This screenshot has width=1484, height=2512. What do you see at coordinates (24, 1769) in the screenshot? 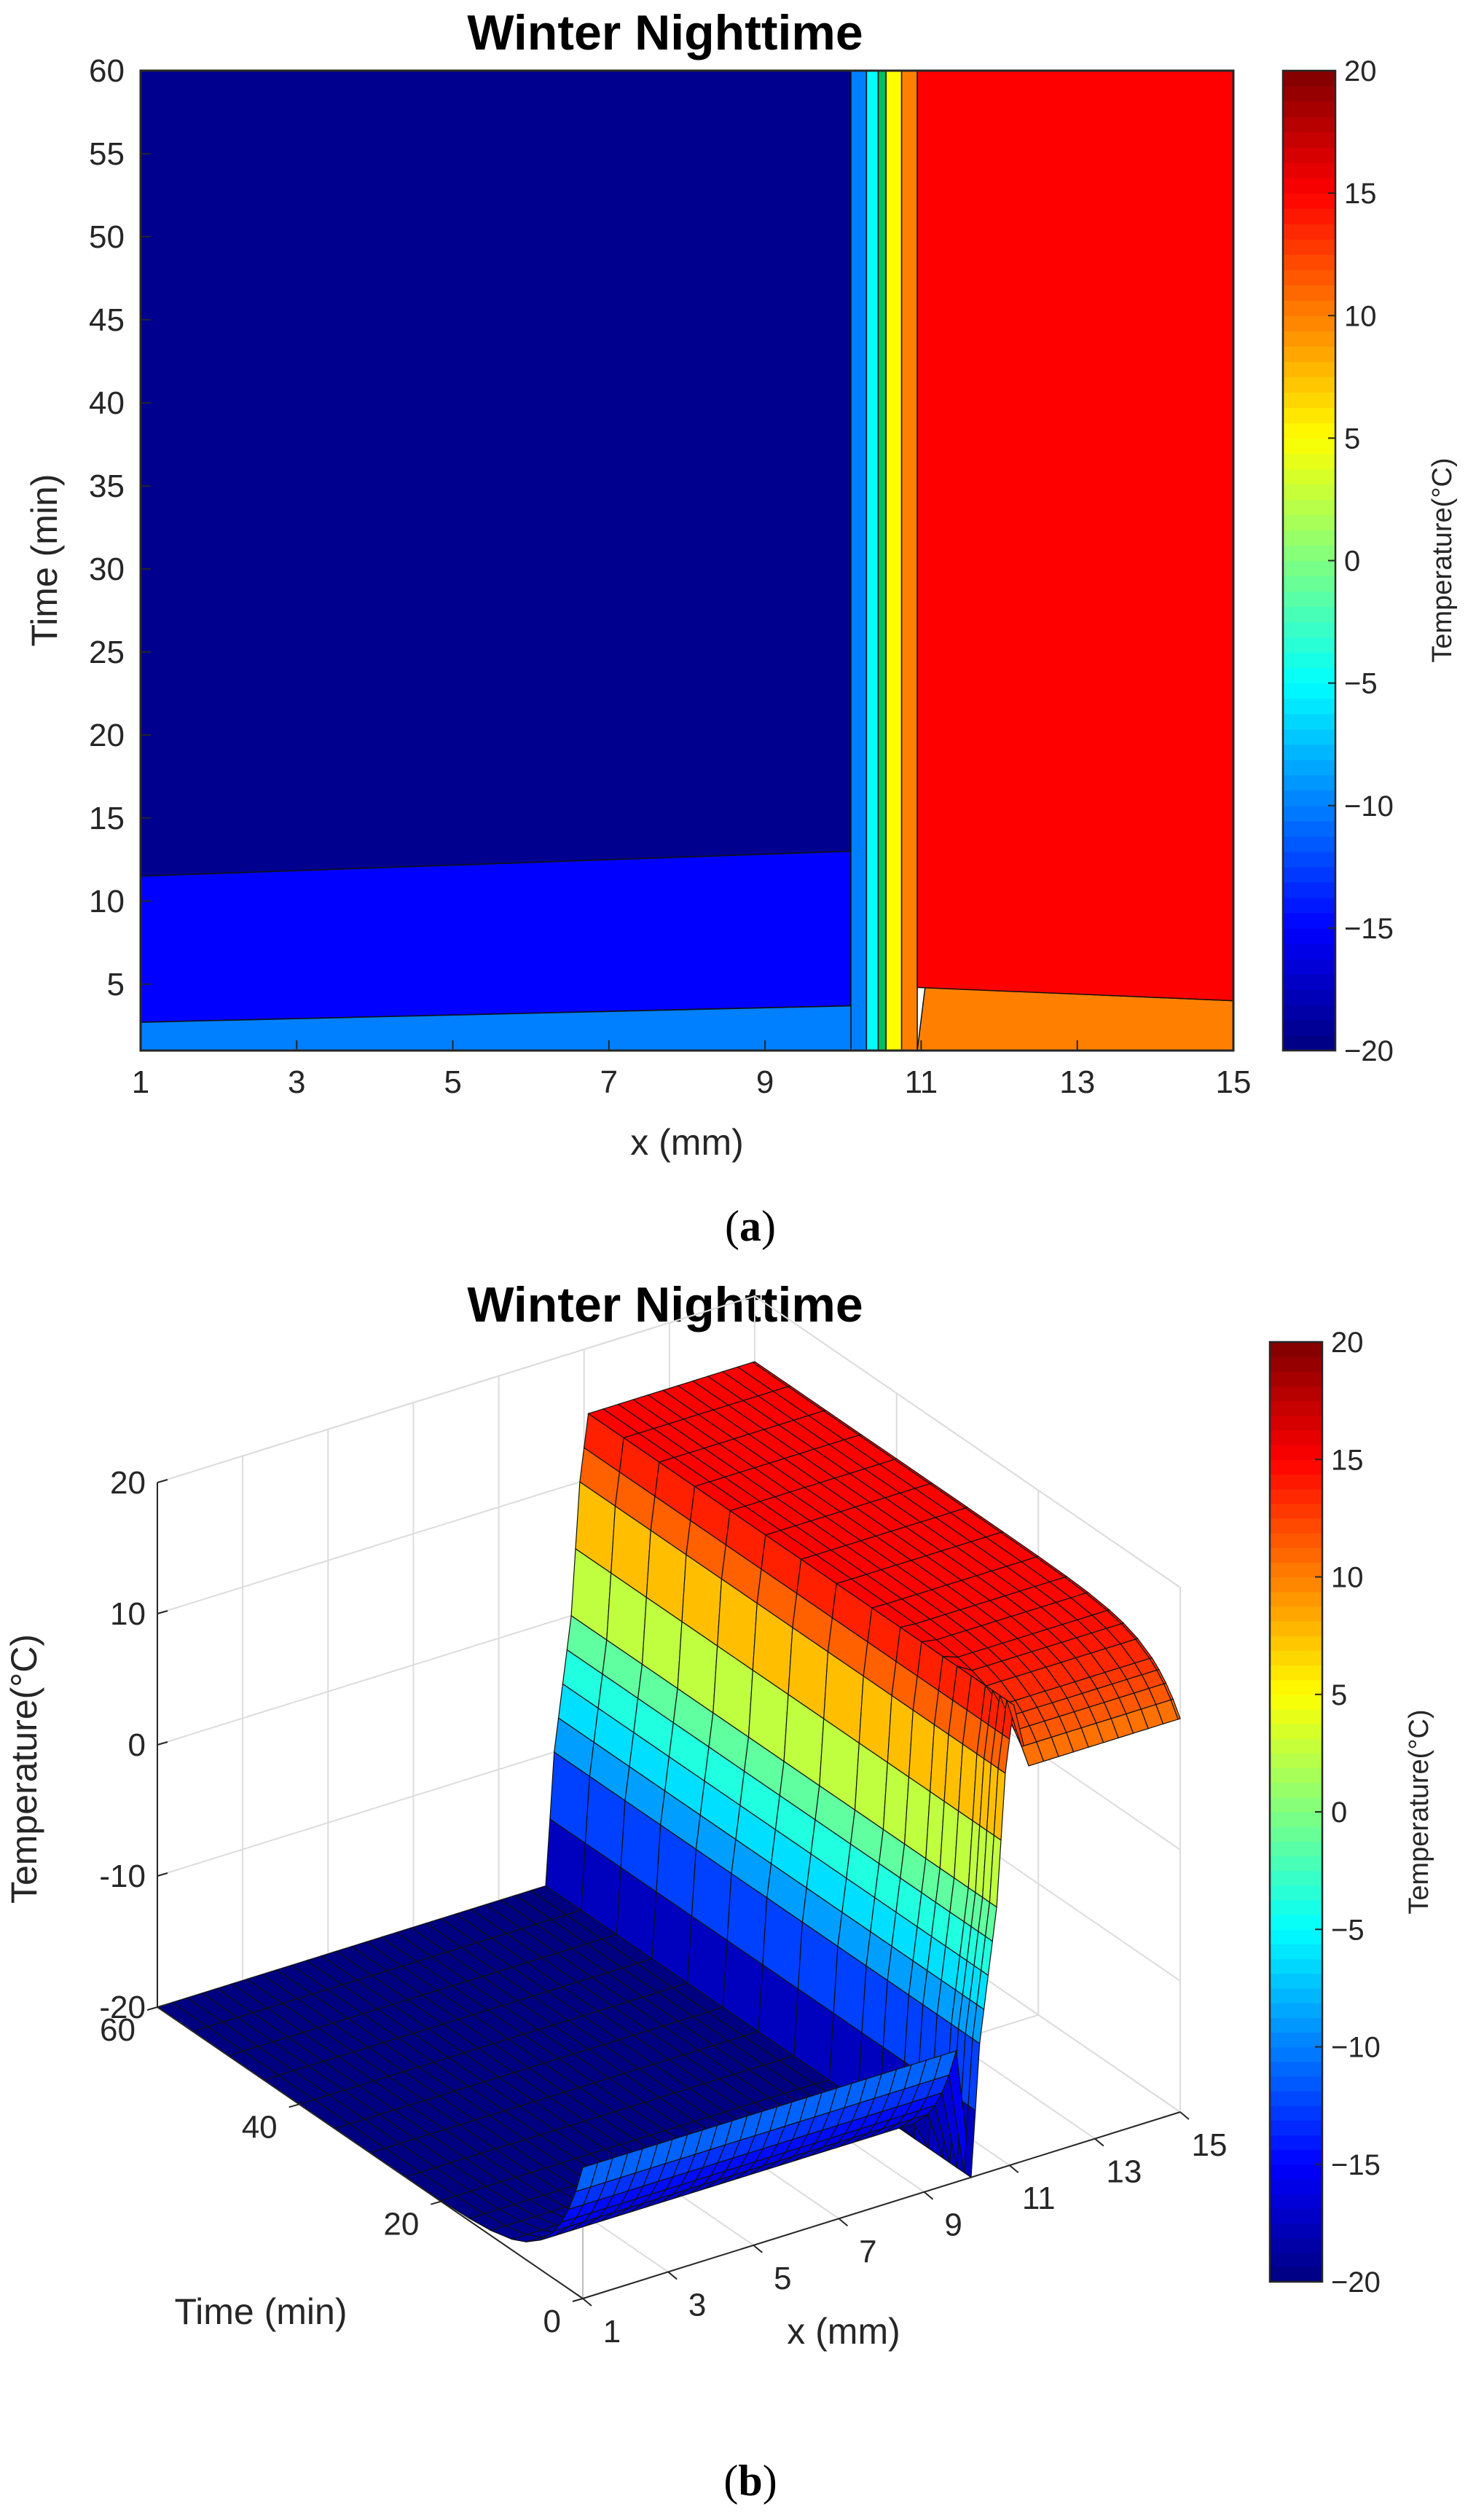
I see `z-axis-label-b: Temperature(°C)` at bounding box center [24, 1769].